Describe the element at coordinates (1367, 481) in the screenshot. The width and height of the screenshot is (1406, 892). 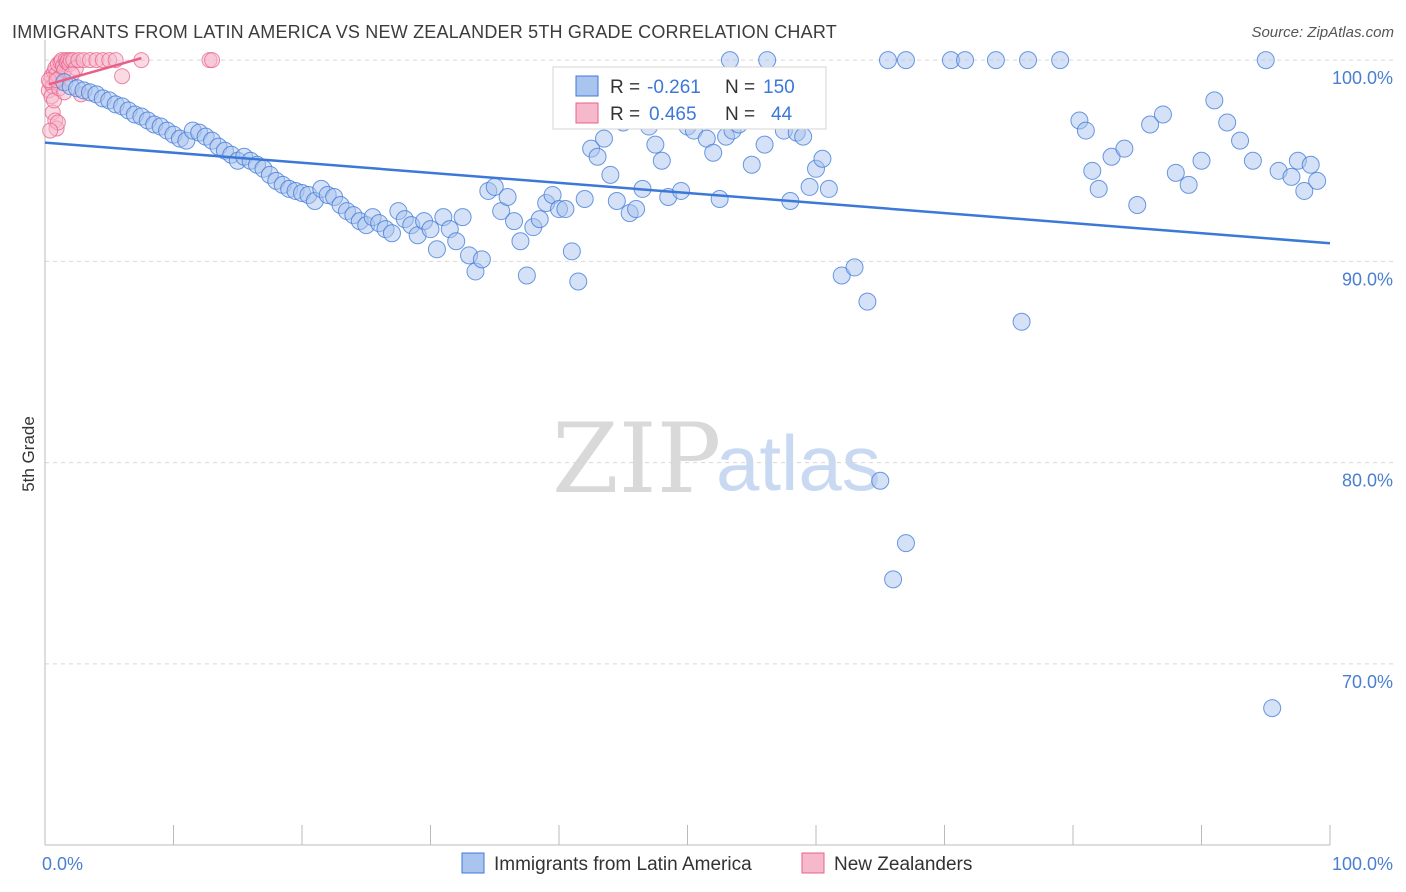
I see `y-tick-label: 80.0%` at that location.